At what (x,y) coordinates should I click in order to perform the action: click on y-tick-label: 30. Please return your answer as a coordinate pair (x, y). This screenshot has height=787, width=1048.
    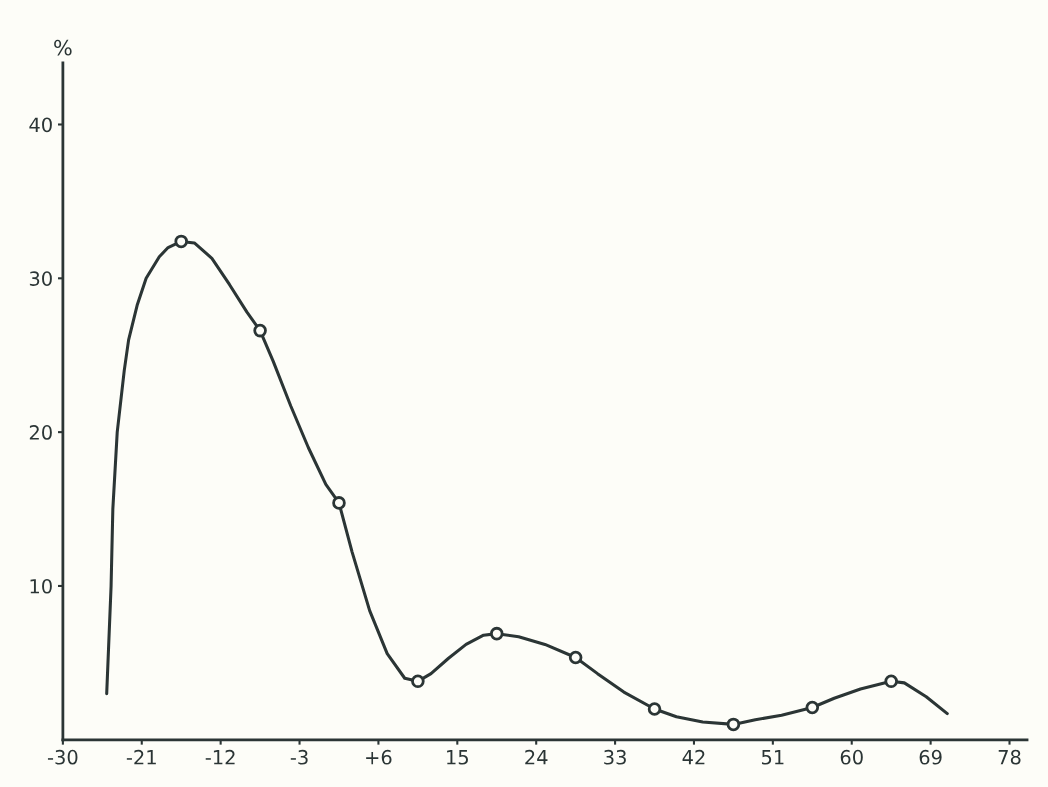
    Looking at the image, I should click on (40, 278).